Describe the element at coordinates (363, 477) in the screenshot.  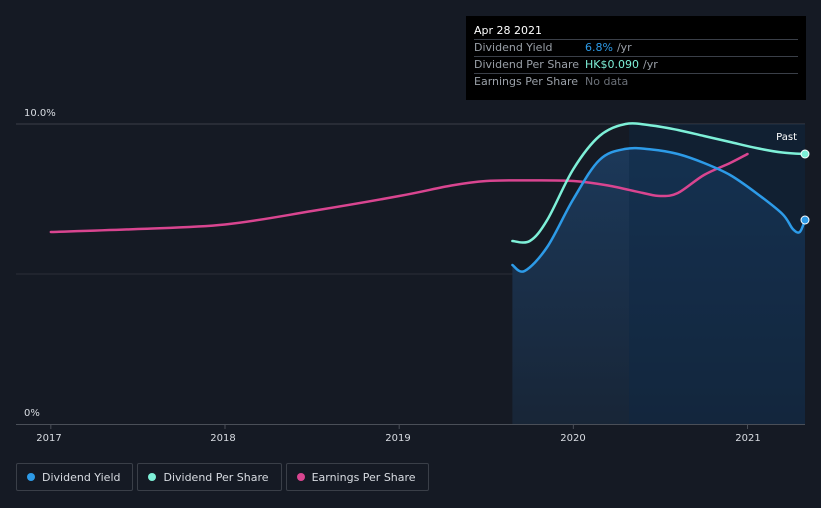
I see `legend-label: Earnings Per Share` at that location.